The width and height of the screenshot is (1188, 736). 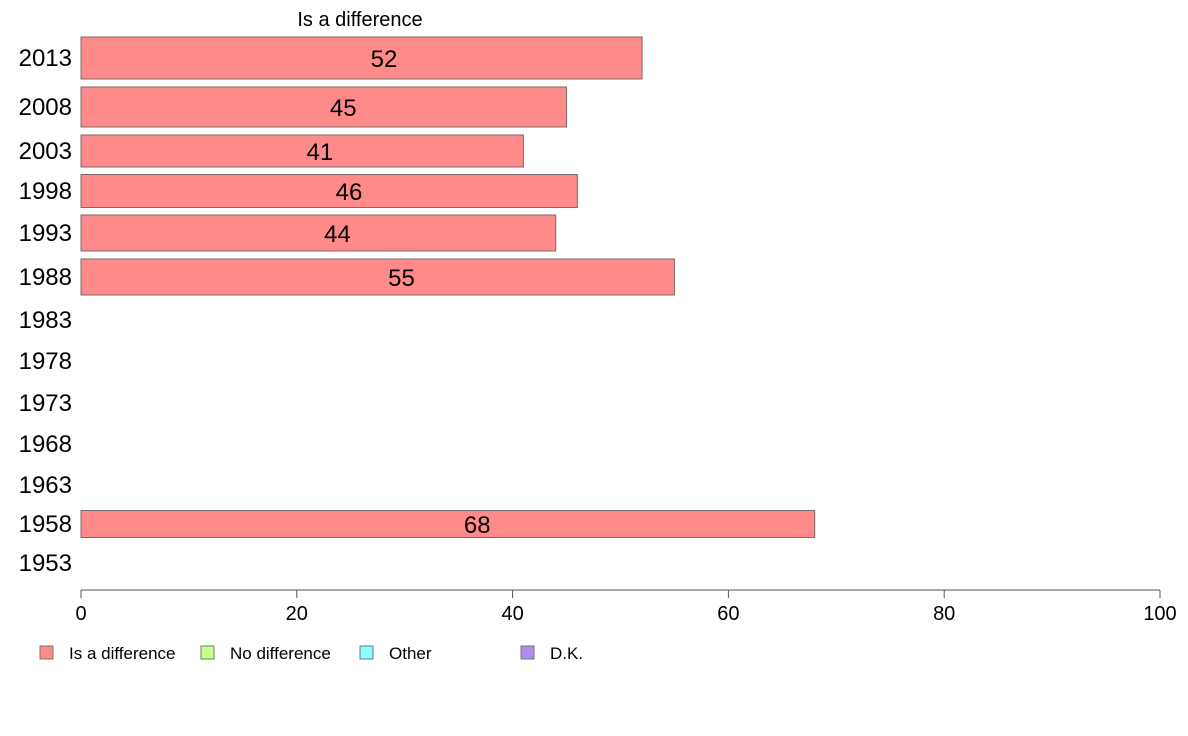 What do you see at coordinates (377, 277) in the screenshot?
I see `bar-1988` at bounding box center [377, 277].